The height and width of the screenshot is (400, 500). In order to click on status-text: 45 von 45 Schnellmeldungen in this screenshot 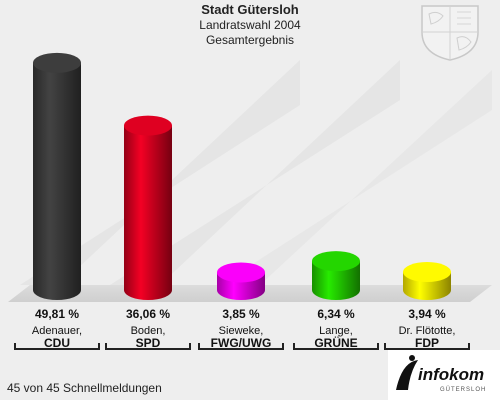, I will do `click(84, 388)`.